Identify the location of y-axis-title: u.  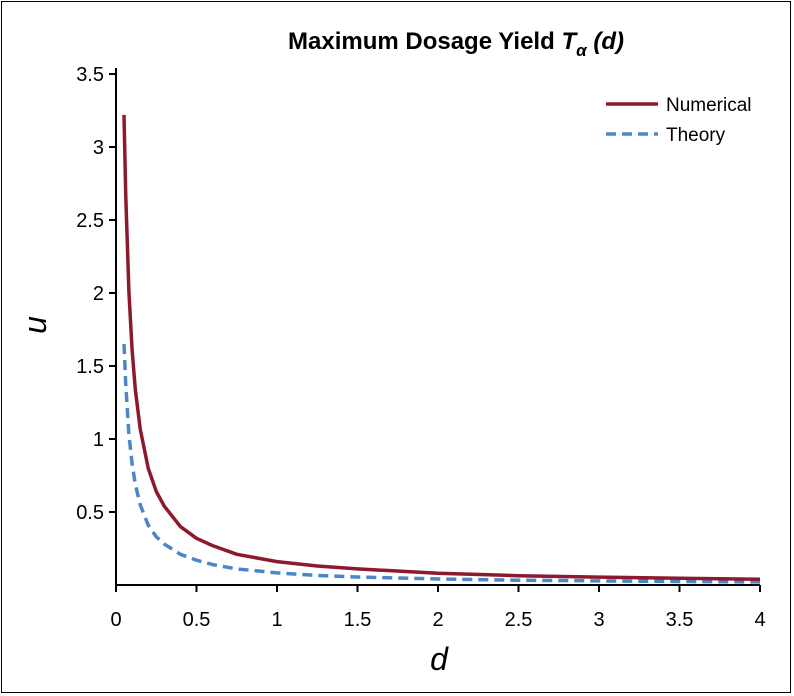
(35, 325).